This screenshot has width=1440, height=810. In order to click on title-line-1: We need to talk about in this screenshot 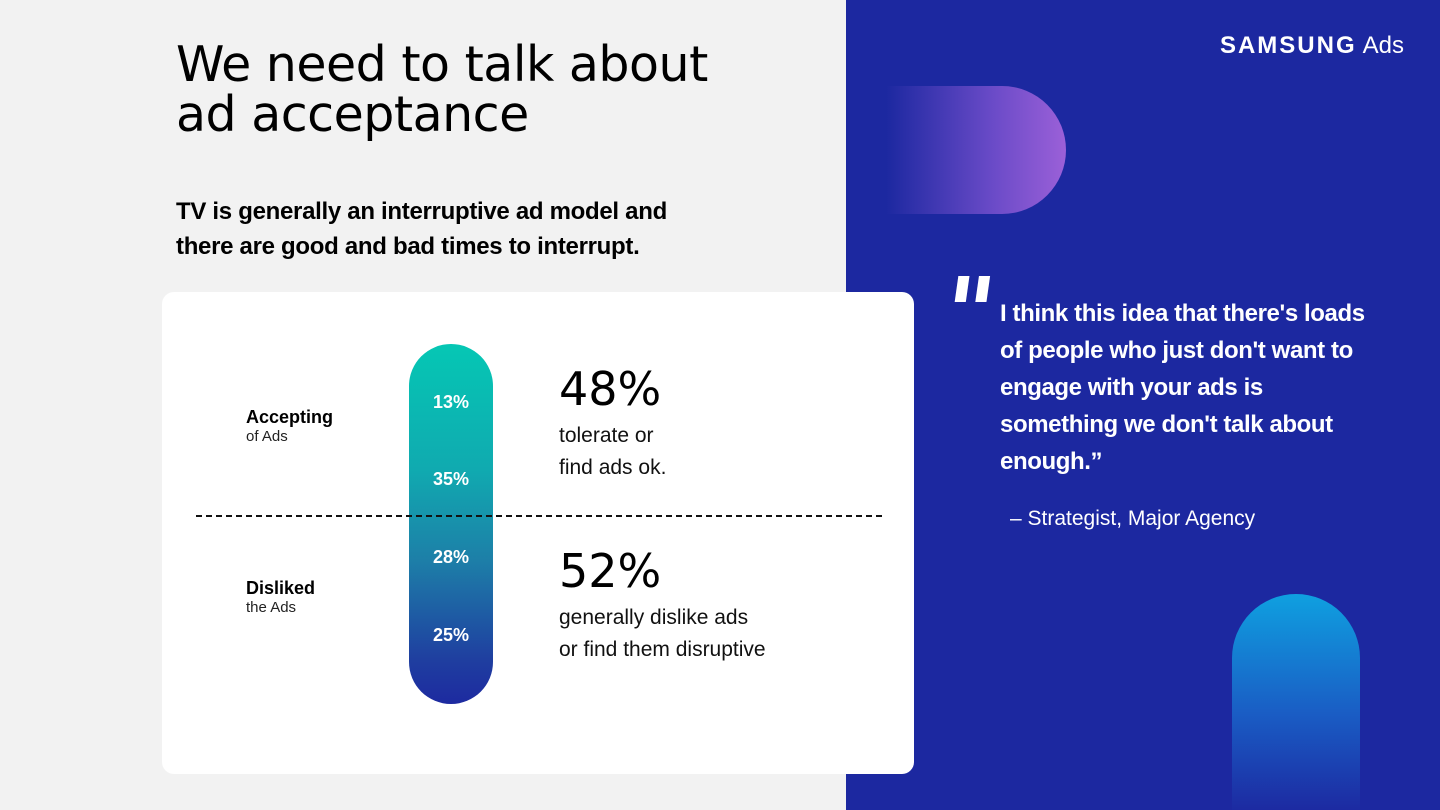, I will do `click(442, 64)`.